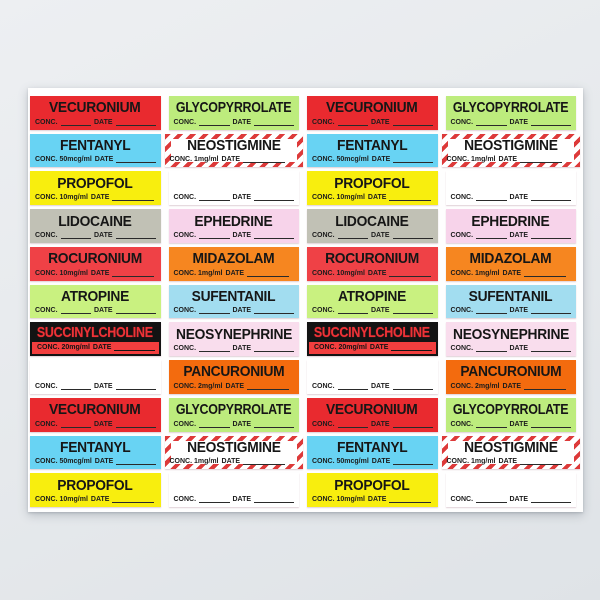  Describe the element at coordinates (511, 484) in the screenshot. I see `drug-name-area` at that location.